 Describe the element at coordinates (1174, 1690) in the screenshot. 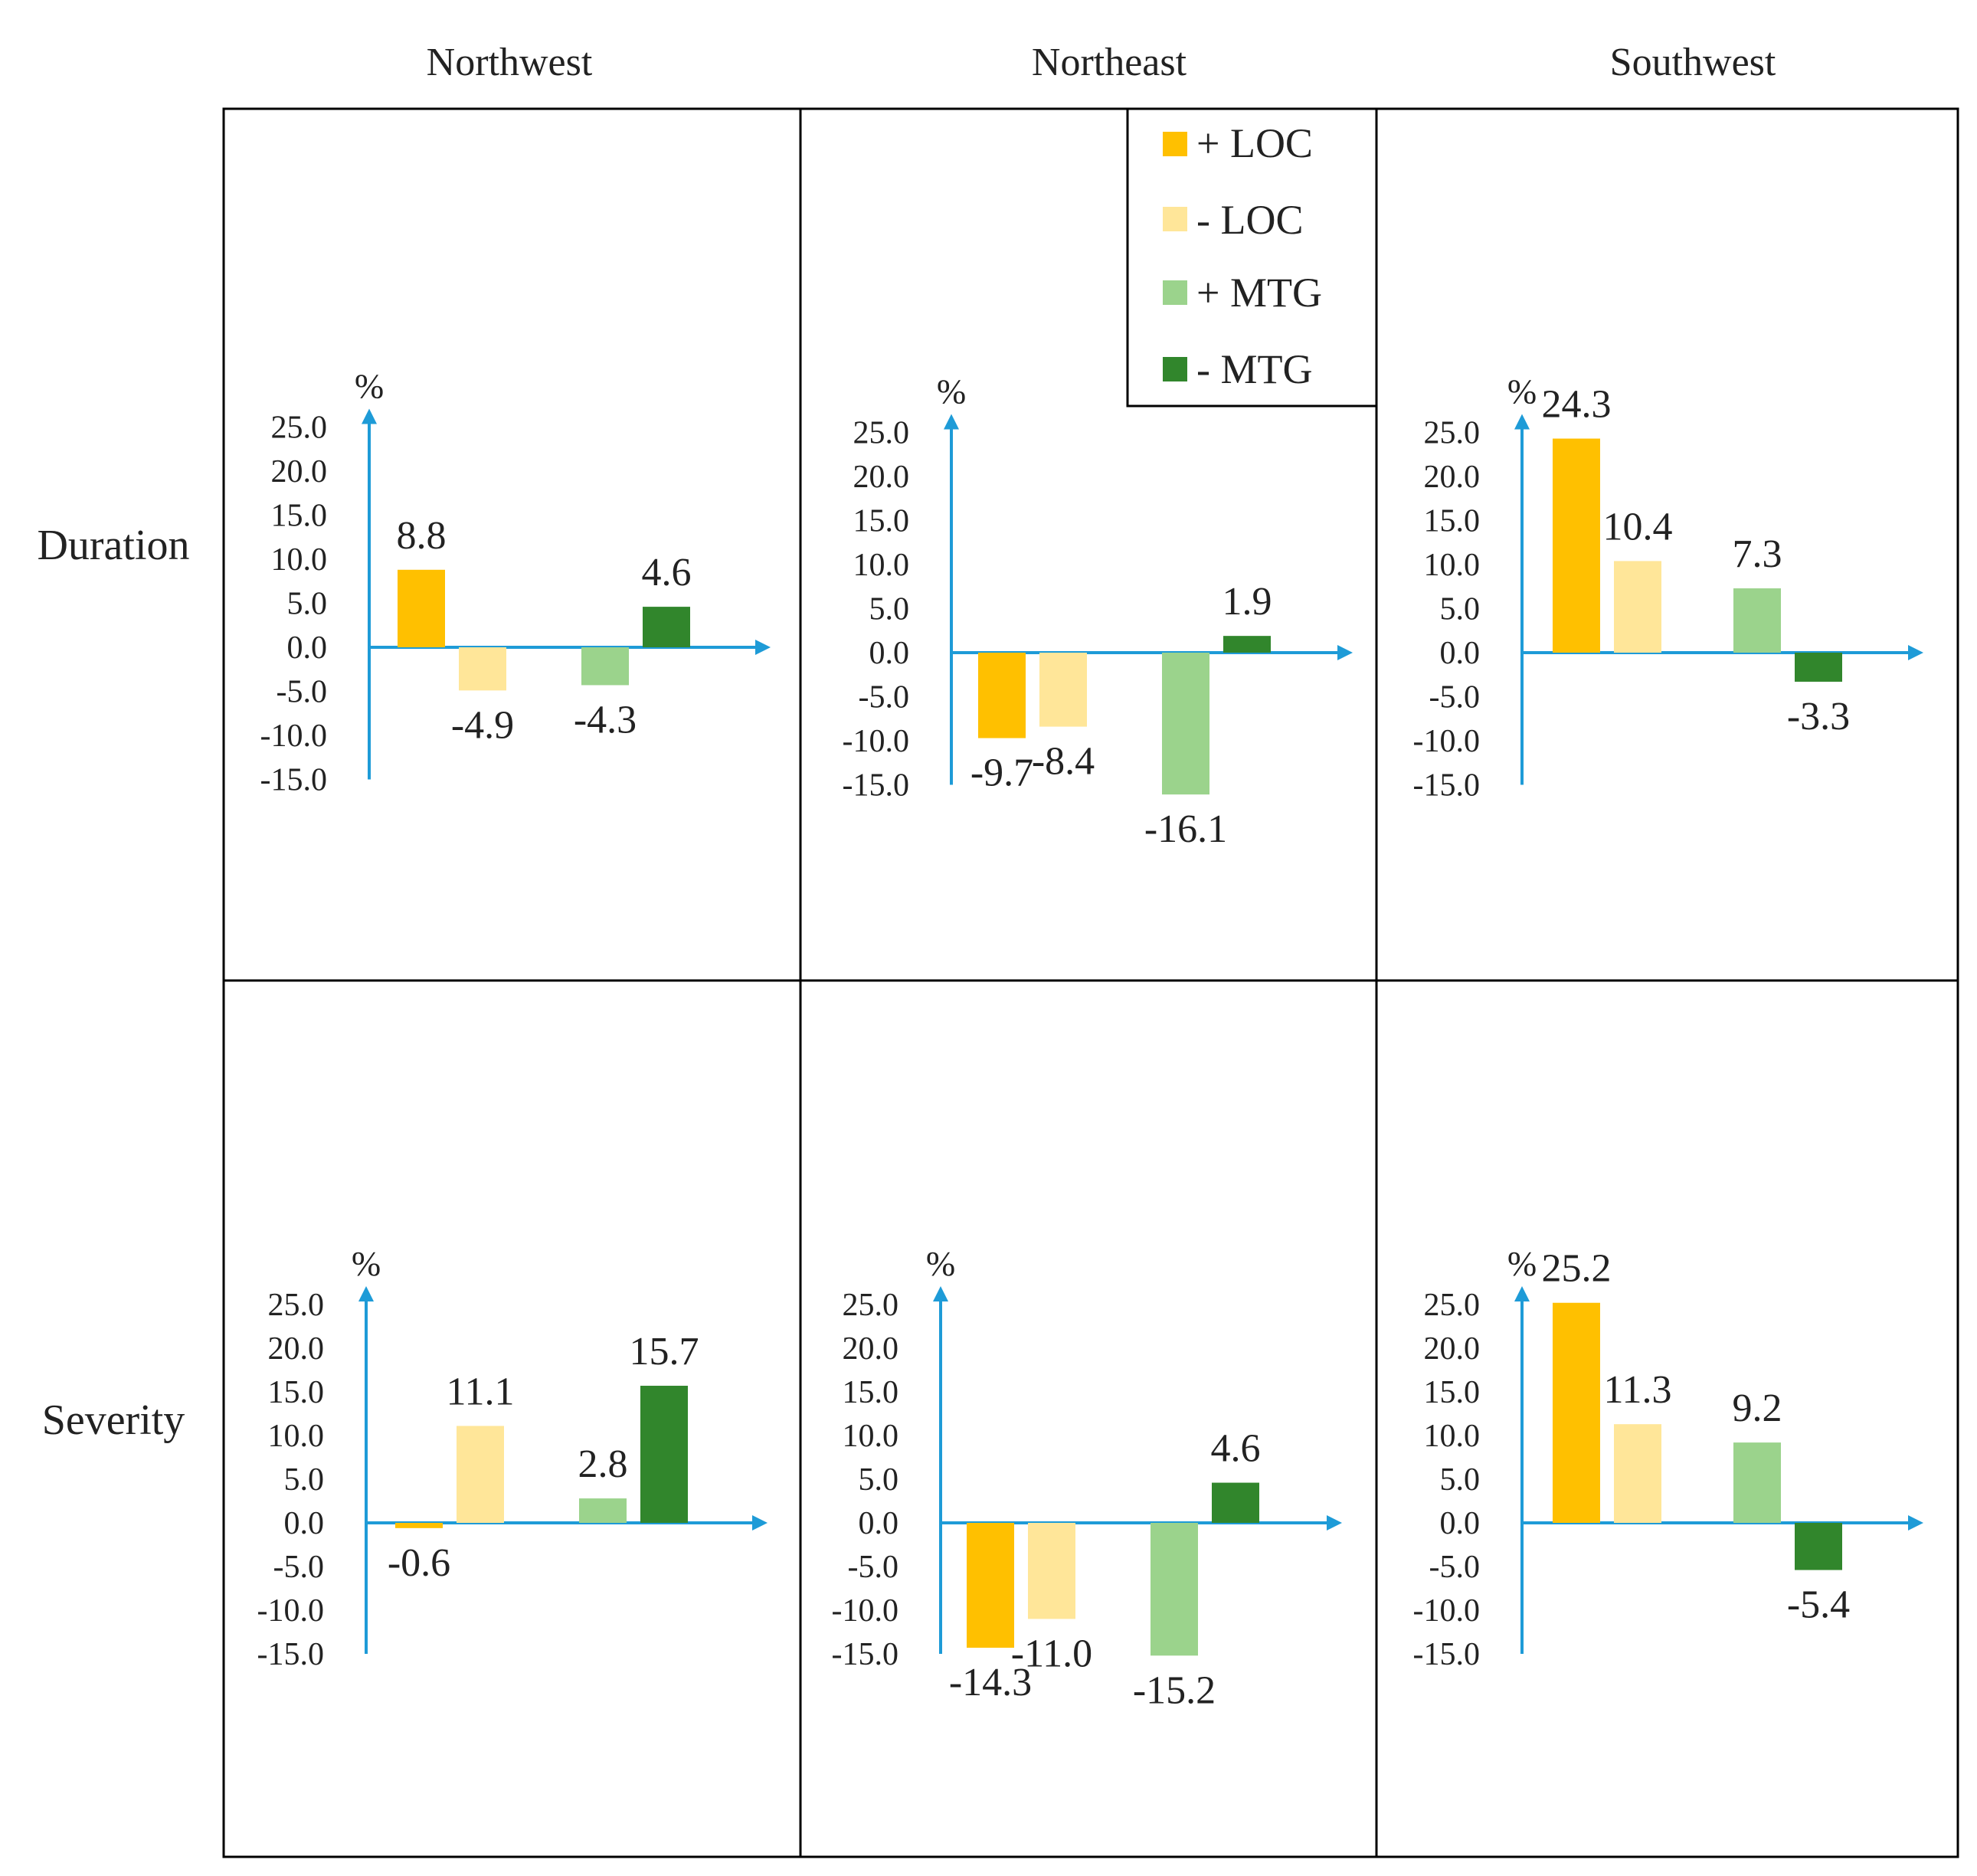

I see `data-label-plus-mtg: -15.2` at that location.